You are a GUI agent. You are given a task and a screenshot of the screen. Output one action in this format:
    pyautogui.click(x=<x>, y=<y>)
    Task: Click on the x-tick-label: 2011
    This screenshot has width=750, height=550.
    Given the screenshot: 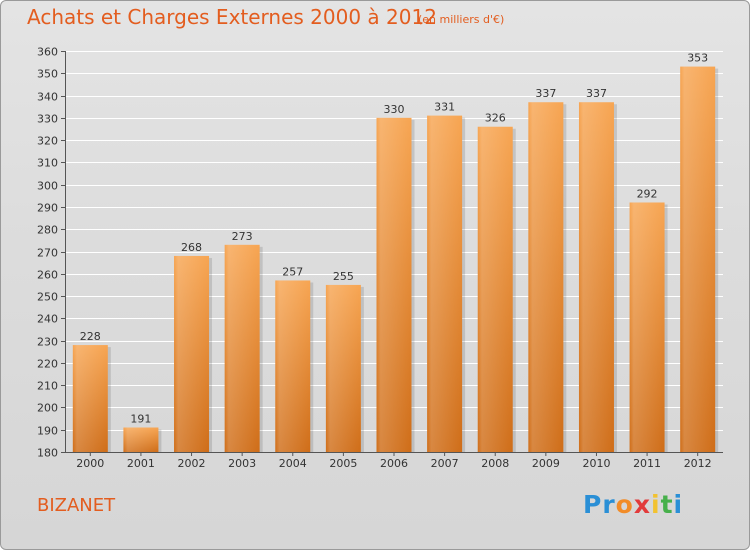 What is the action you would take?
    pyautogui.click(x=647, y=463)
    